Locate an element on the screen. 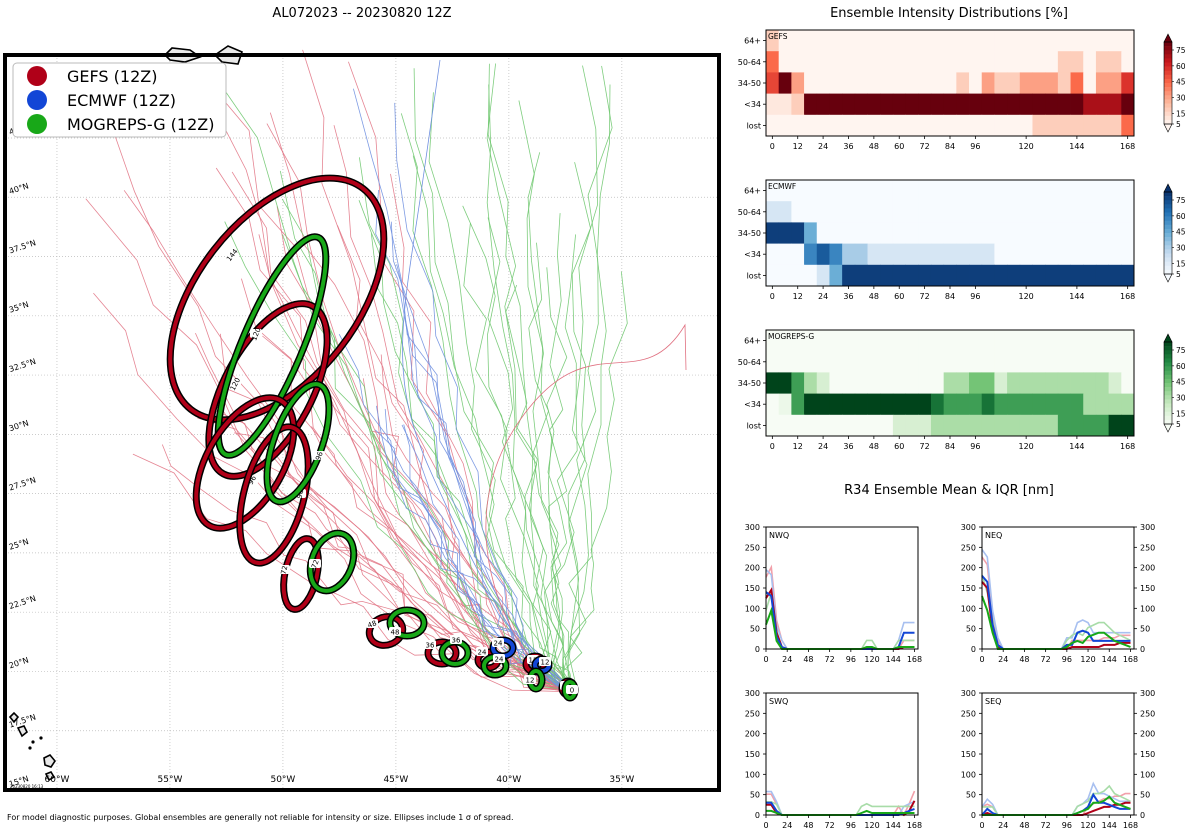 The image size is (1200, 840). heatmap-colorbar: 5 15 30 45 60 75 is located at coordinates (1174, 233).